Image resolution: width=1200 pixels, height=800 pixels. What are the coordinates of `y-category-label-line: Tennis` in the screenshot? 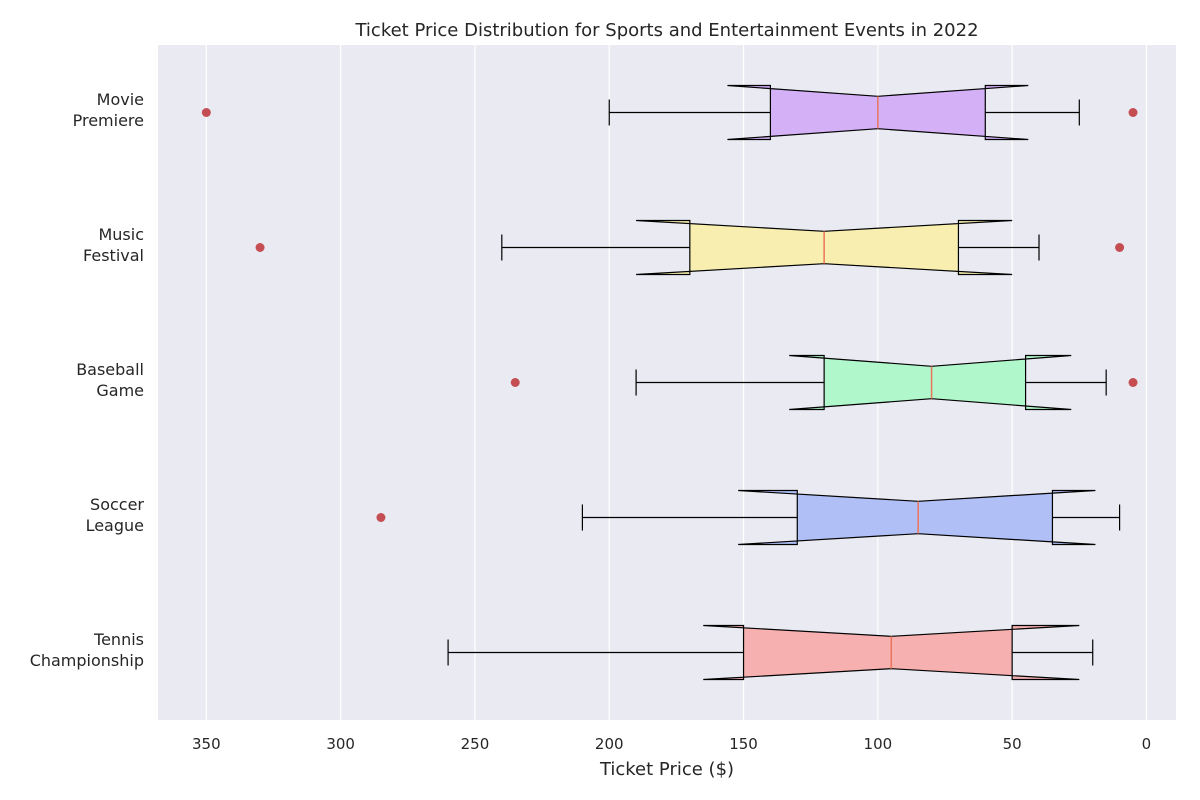 It's located at (118, 639).